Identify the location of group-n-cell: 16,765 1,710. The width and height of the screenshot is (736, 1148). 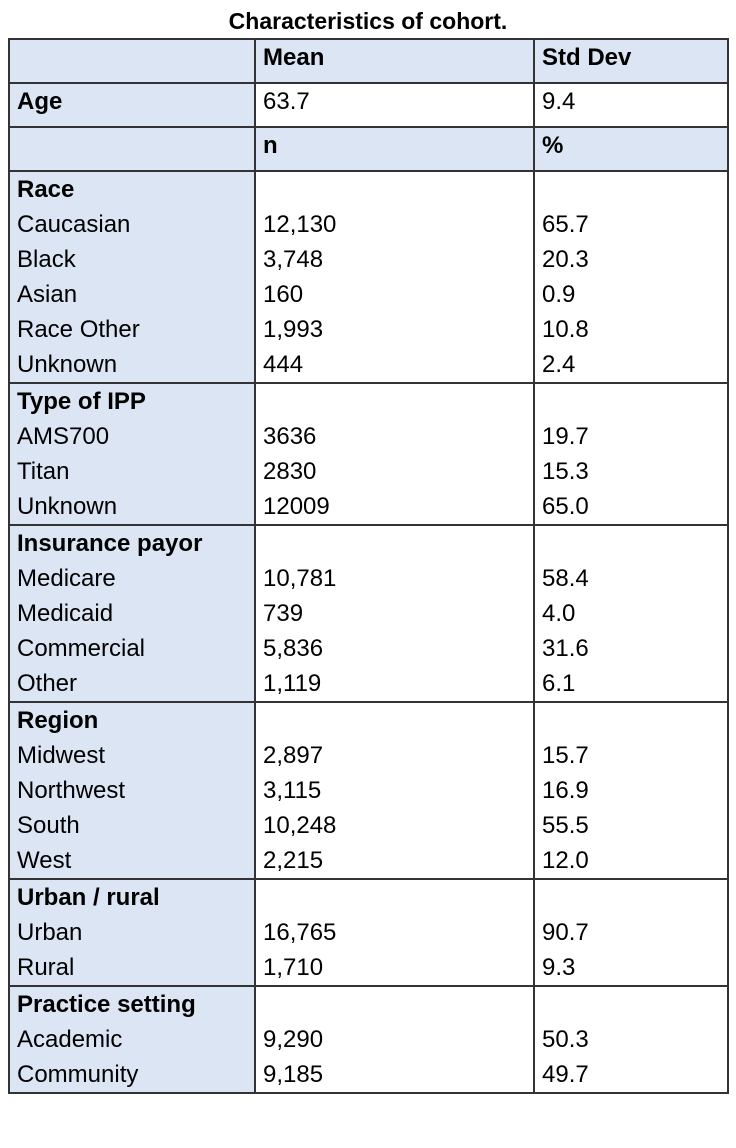
(394, 932).